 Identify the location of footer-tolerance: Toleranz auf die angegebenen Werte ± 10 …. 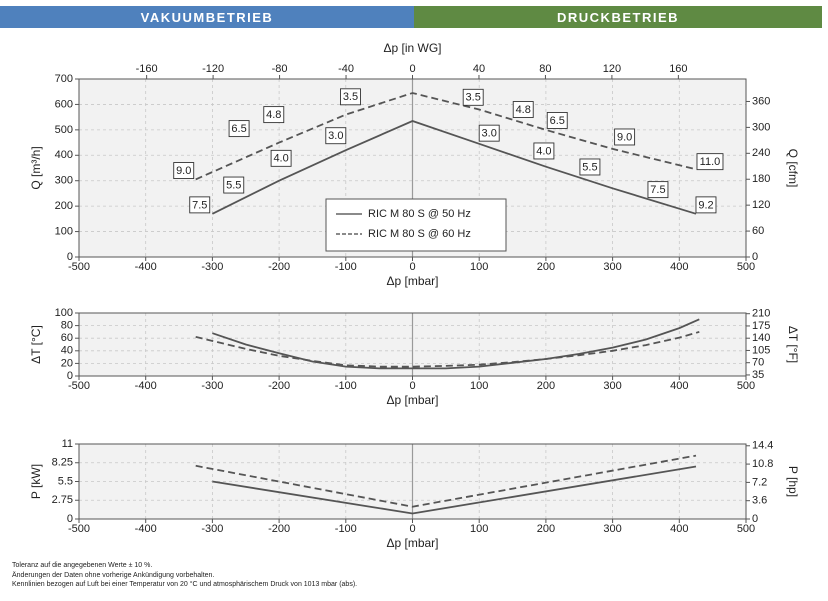
(82, 565).